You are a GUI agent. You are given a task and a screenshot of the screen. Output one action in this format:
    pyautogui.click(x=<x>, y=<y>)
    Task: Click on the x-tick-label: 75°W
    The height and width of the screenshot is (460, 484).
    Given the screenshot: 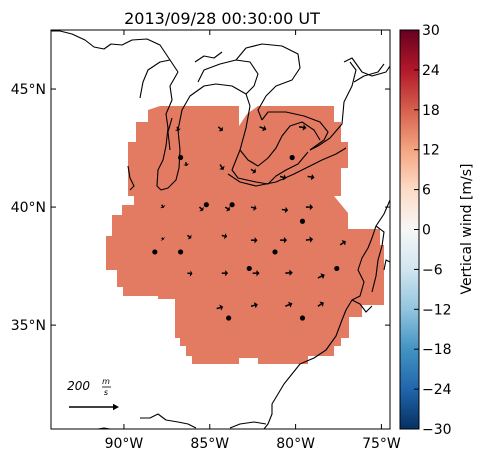 What is the action you would take?
    pyautogui.click(x=381, y=444)
    